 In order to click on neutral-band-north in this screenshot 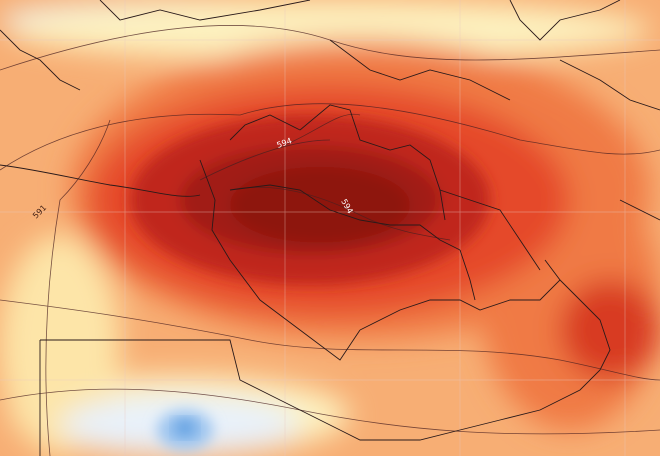, I will do `click(330, 30)`.